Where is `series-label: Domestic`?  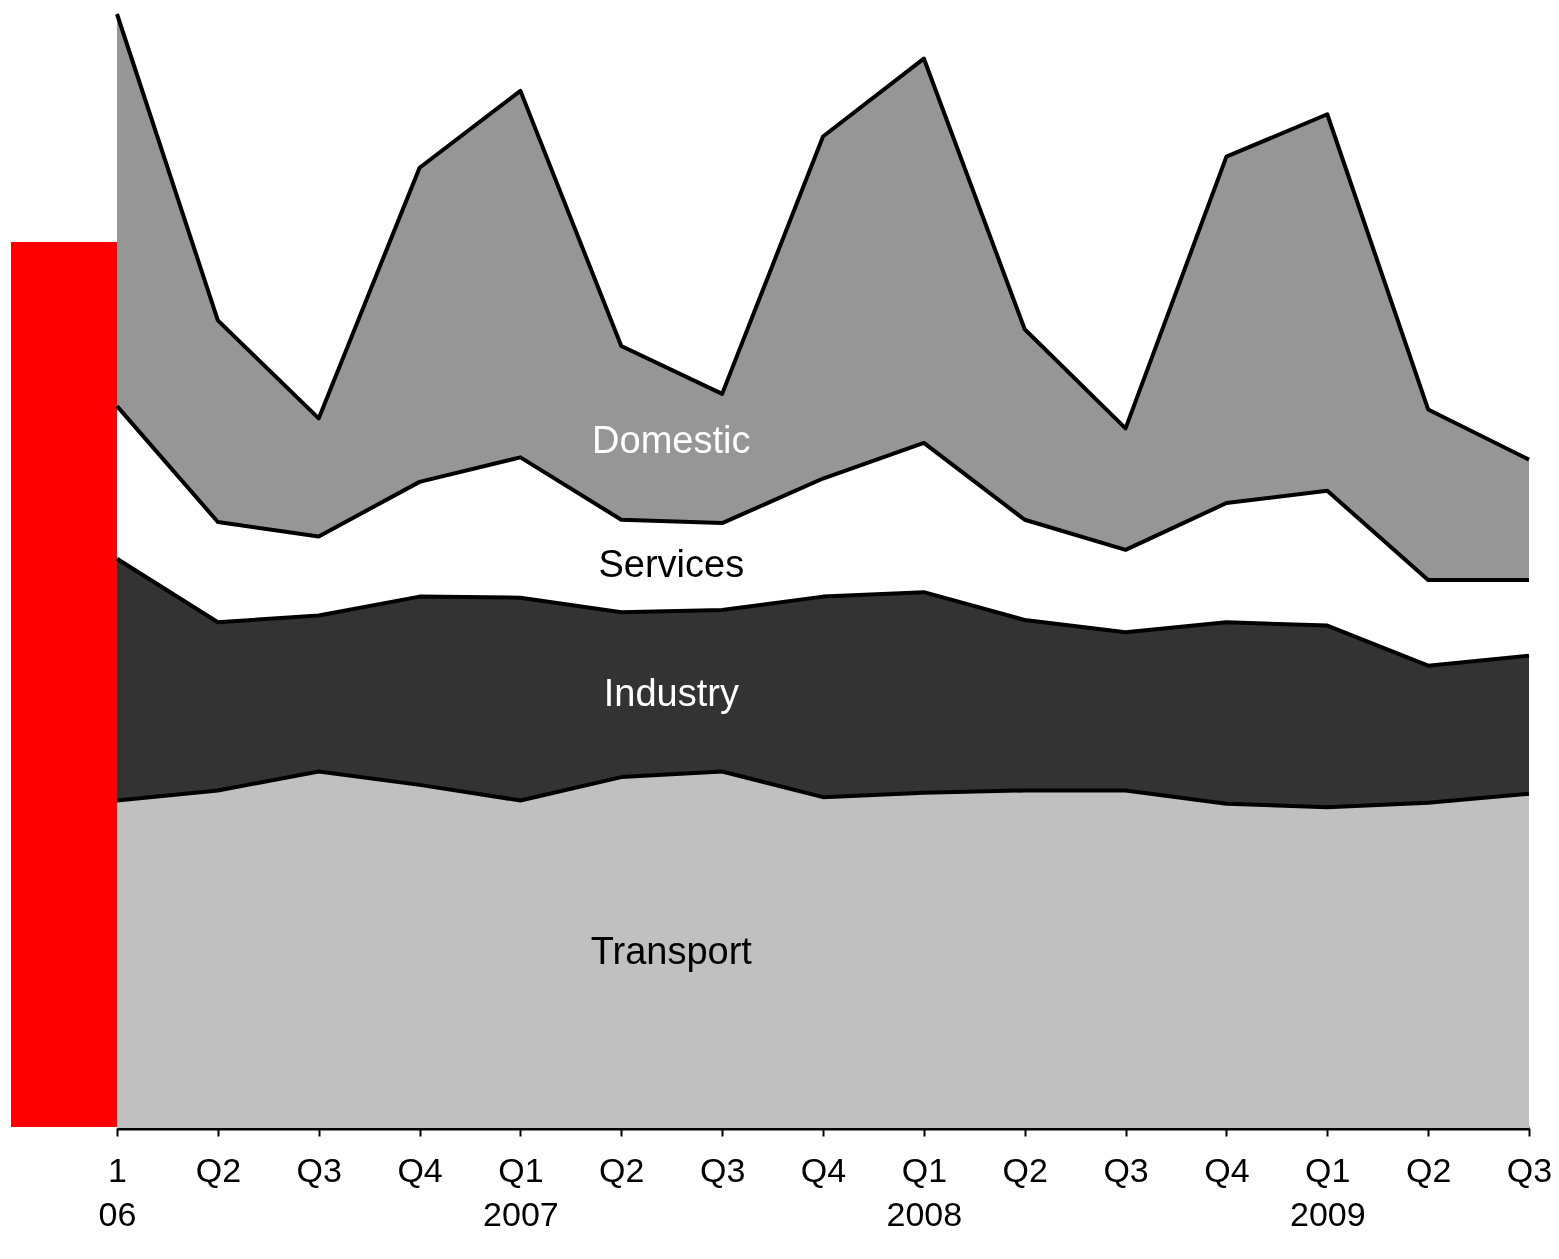 series-label: Domestic is located at coordinates (671, 439).